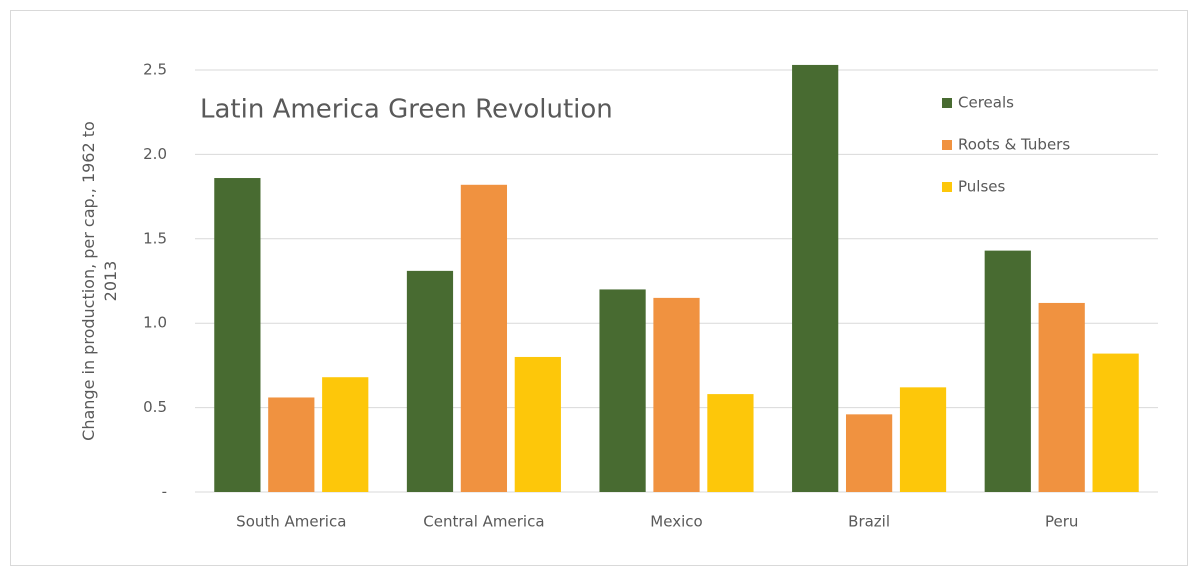 The width and height of the screenshot is (1198, 576). What do you see at coordinates (155, 154) in the screenshot?
I see `y-tick-label: 2.0` at bounding box center [155, 154].